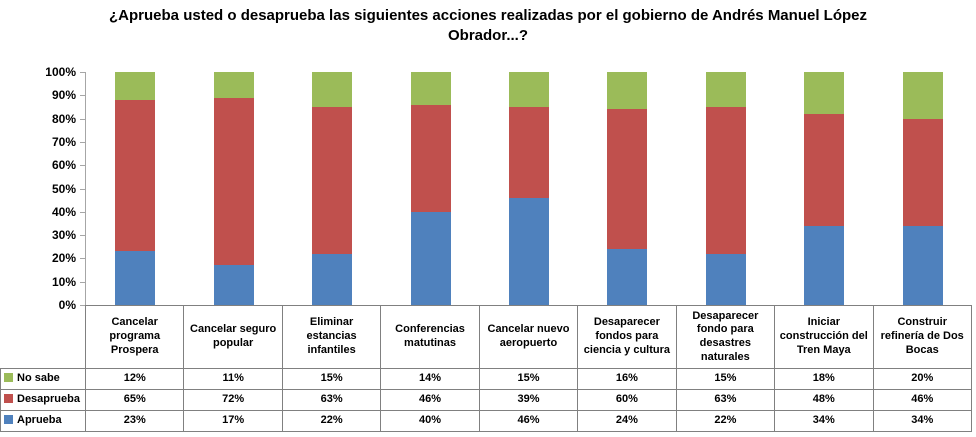 The width and height of the screenshot is (976, 437). I want to click on legend-cell-aprueba: Aprueba, so click(43, 421).